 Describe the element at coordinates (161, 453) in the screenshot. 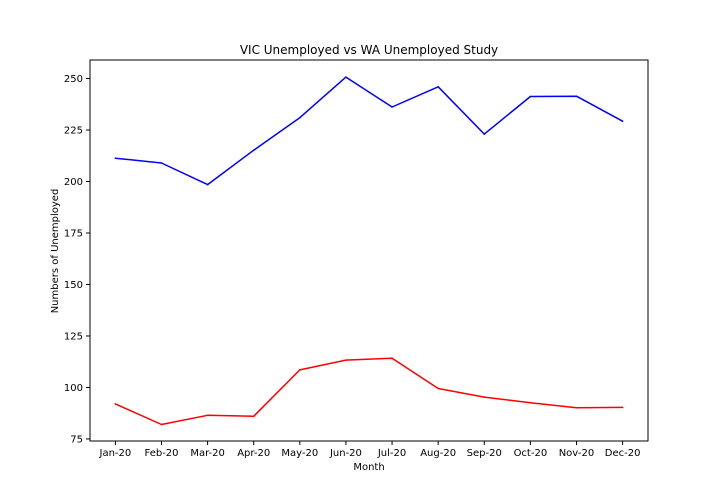

I see `x-tick-label: Feb-20` at that location.